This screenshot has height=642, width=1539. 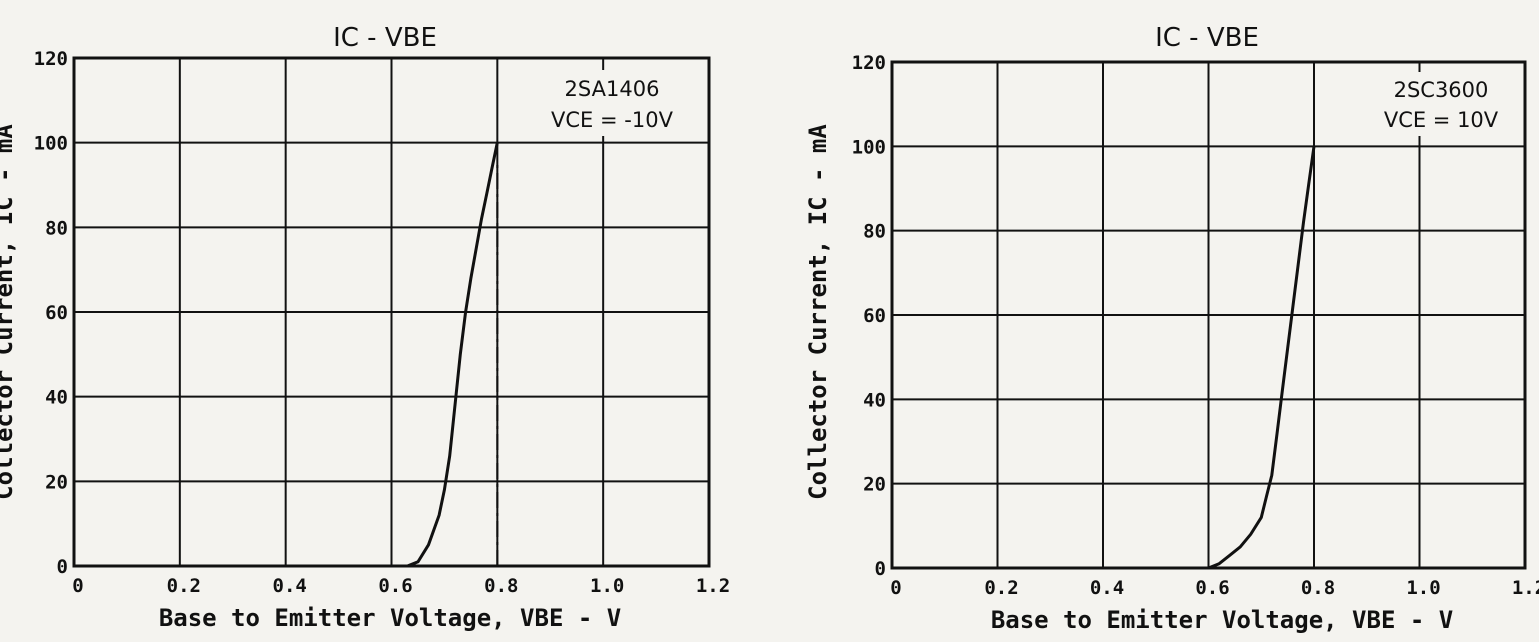 I want to click on annotation-vce: VCE = -10V, so click(x=612, y=120).